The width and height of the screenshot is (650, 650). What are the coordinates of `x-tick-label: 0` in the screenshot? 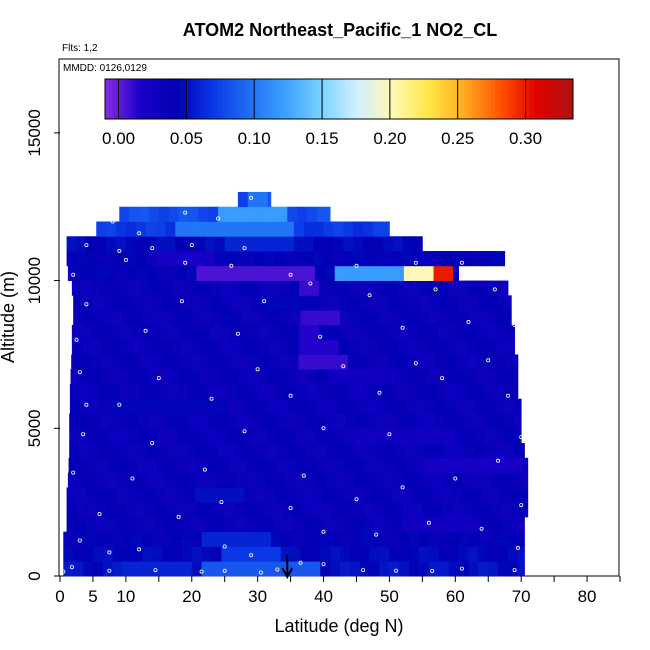 It's located at (59, 596).